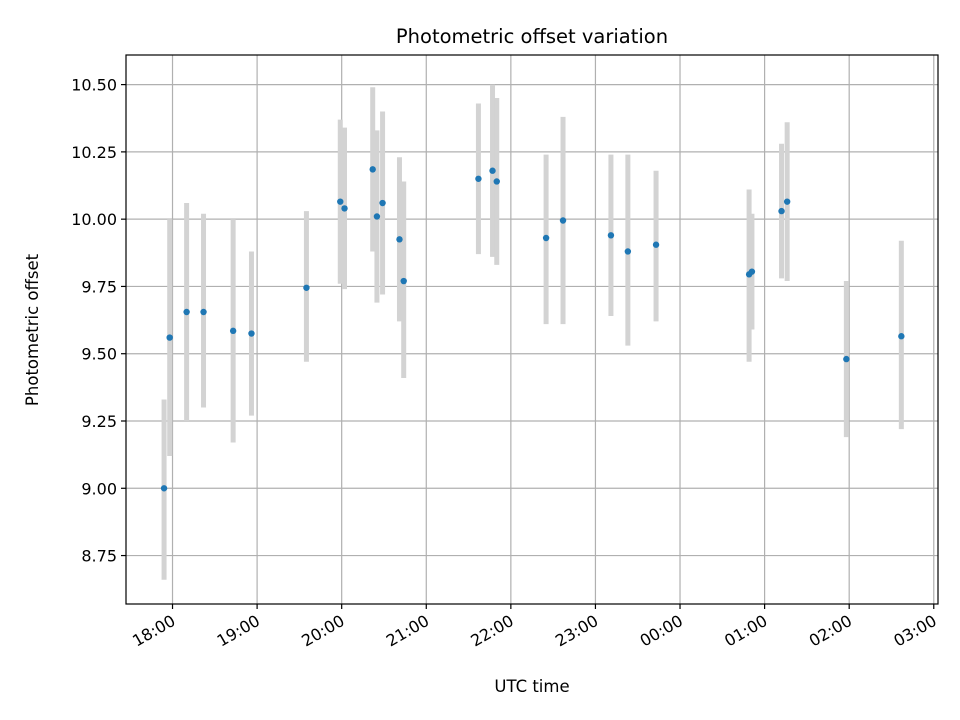 Image resolution: width=960 pixels, height=720 pixels. What do you see at coordinates (32, 329) in the screenshot?
I see `y-axis-label: Photometric offset` at bounding box center [32, 329].